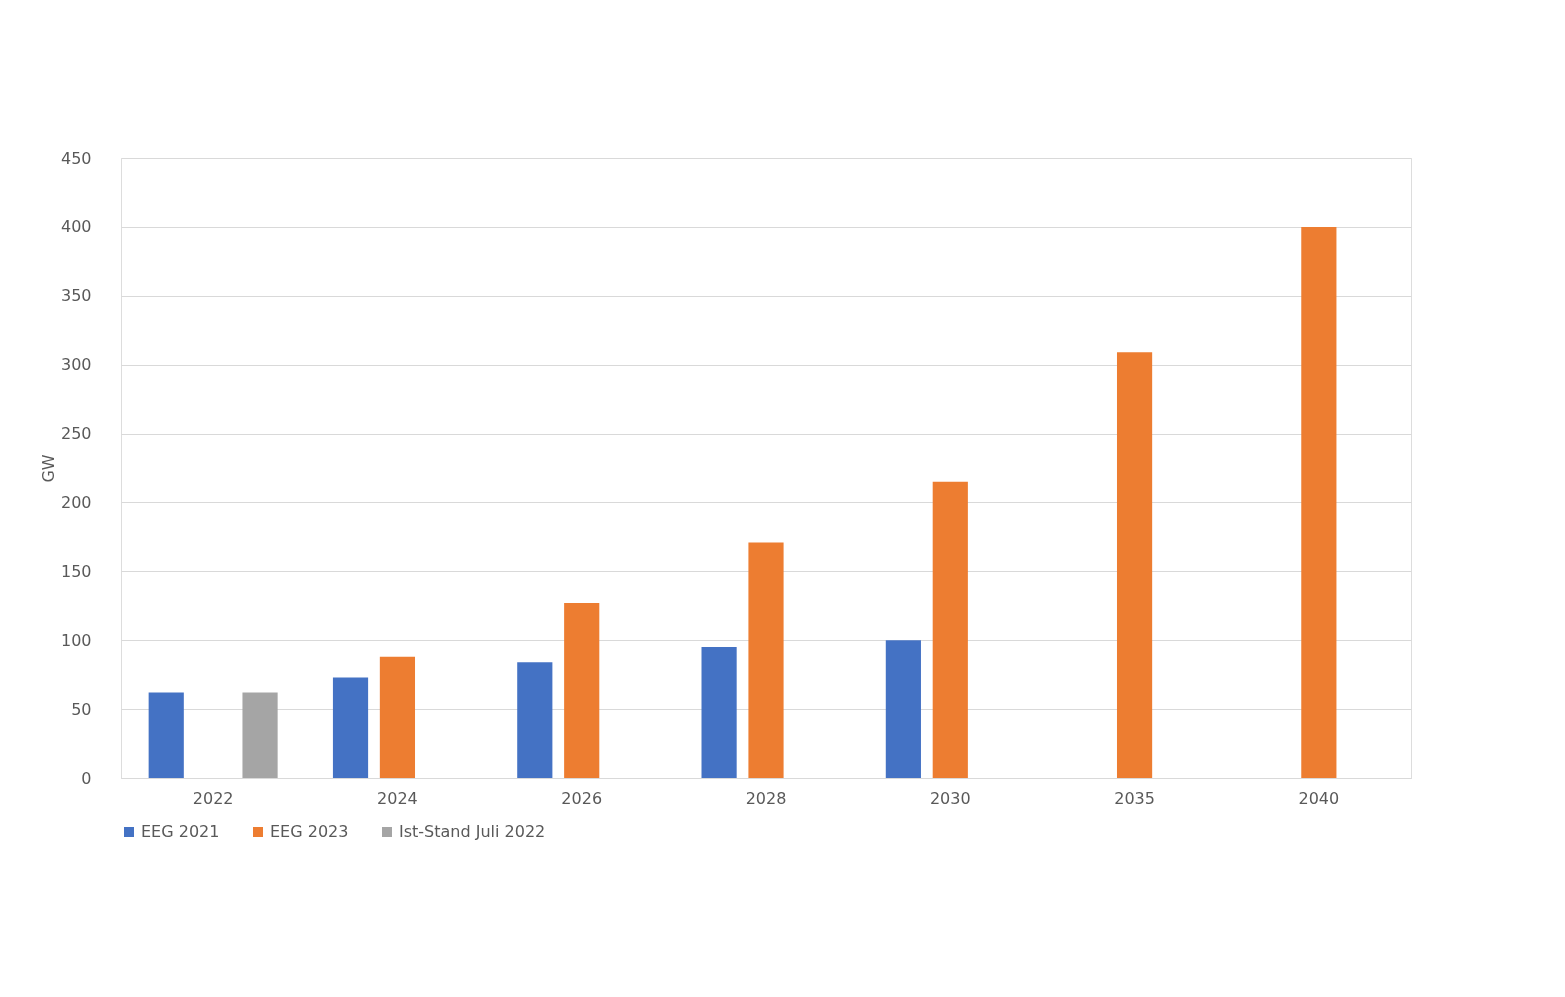 The width and height of the screenshot is (1565, 997). I want to click on y-tick-label: 450, so click(76, 158).